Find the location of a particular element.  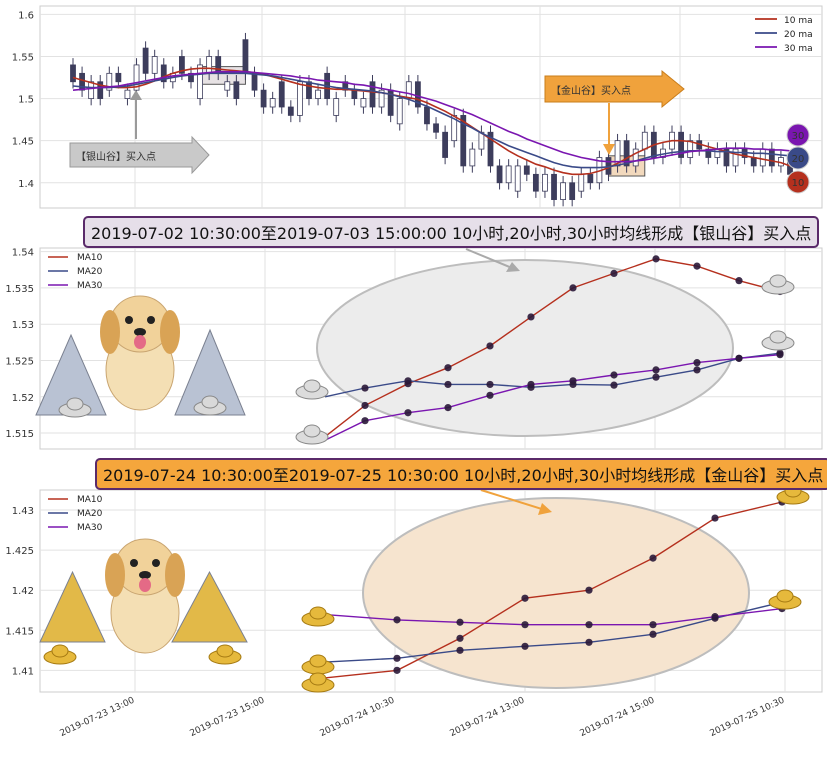

panel3-x-tick: 2019-07-23 13:00 is located at coordinates (98, 717).